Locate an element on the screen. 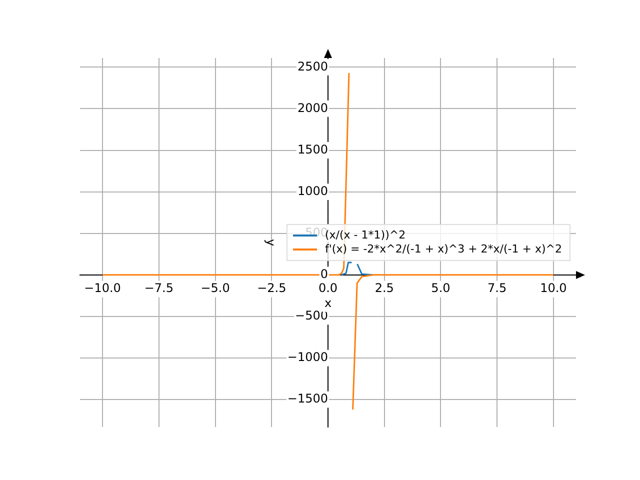 This screenshot has width=640, height=480. y-tick-label: 0 is located at coordinates (324, 274).